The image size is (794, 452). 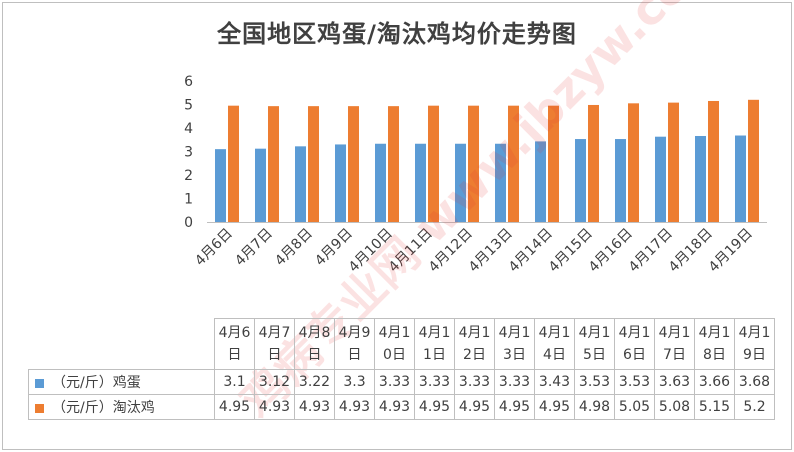 What do you see at coordinates (234, 407) in the screenshot?
I see `table-cell-s1-0: 4.95` at bounding box center [234, 407].